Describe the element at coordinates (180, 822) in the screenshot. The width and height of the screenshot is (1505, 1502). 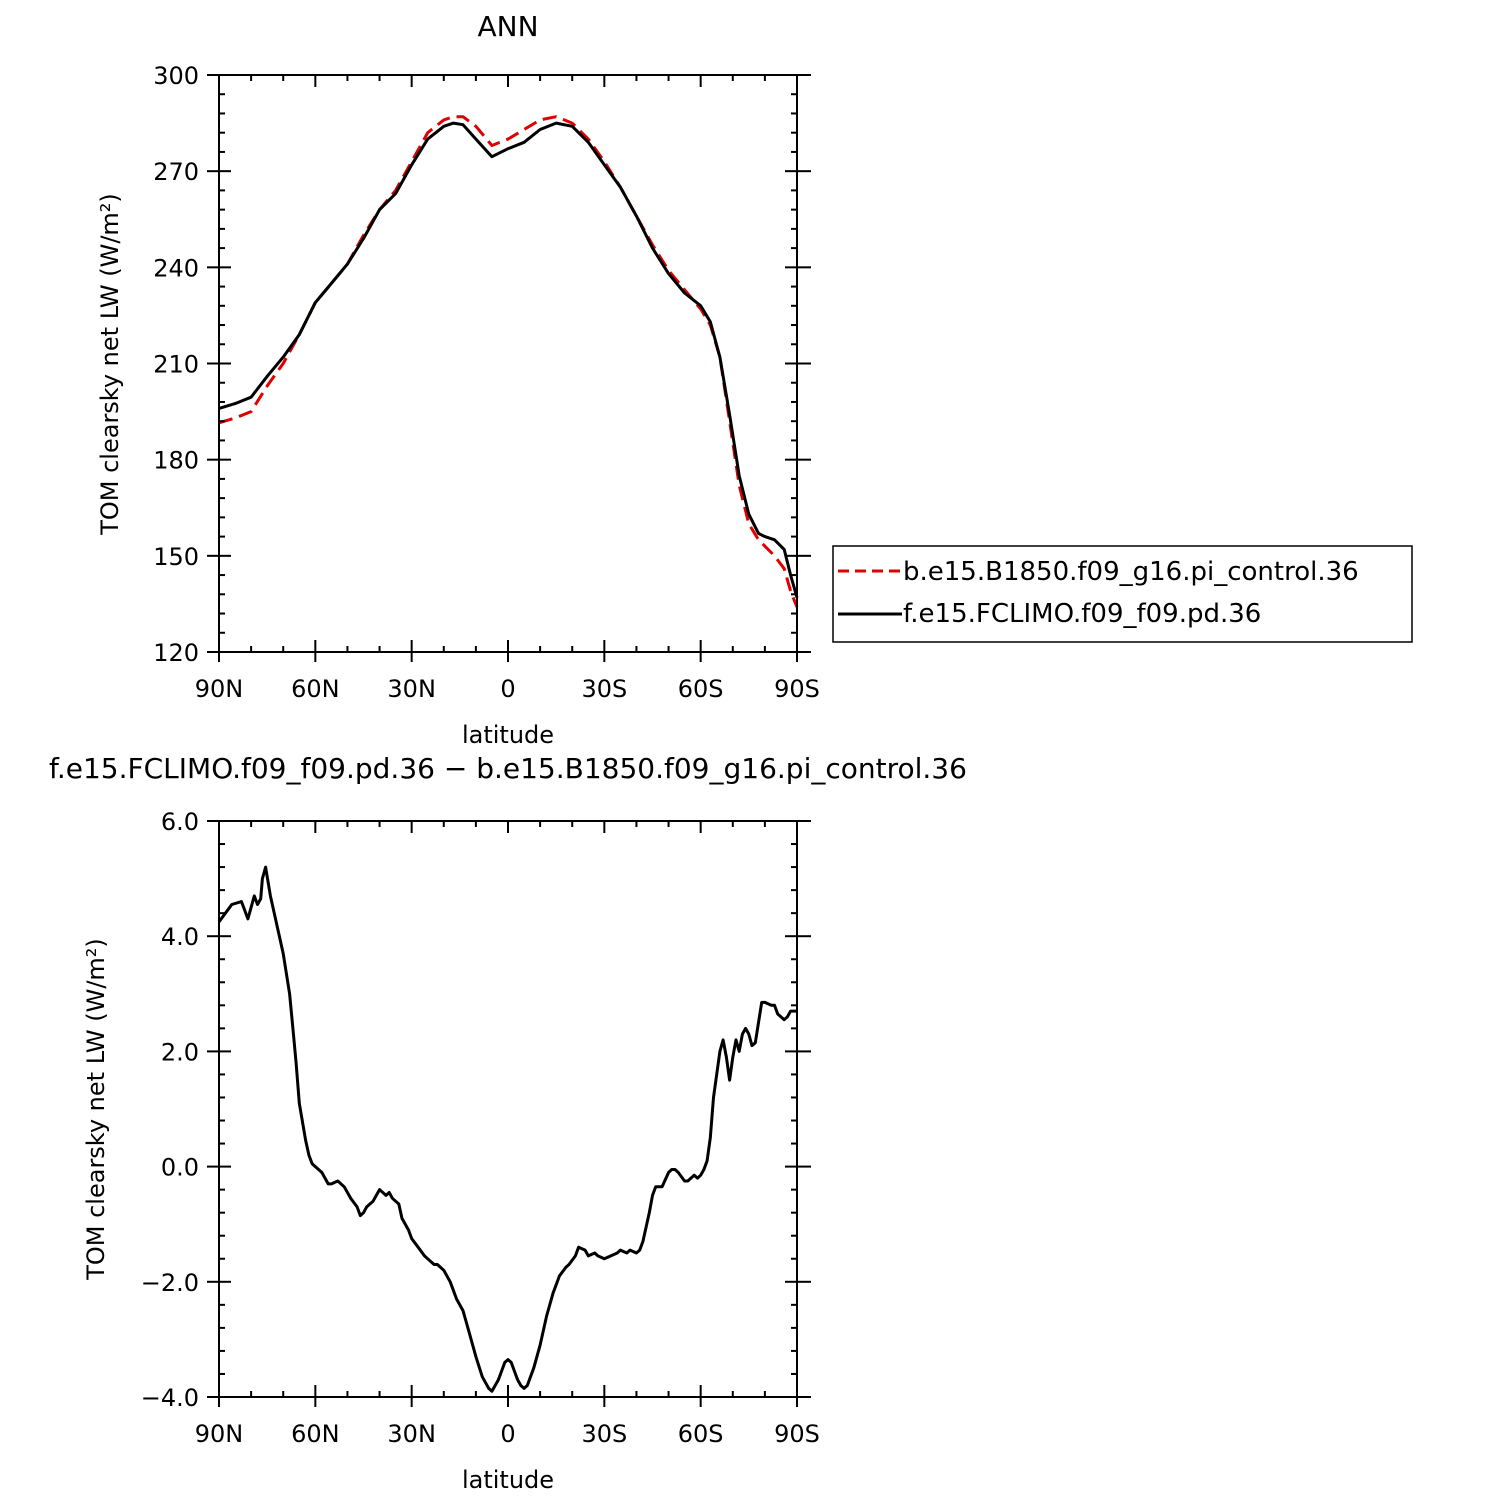
I see `bottom-chart-y-tick-label: 6.0` at that location.